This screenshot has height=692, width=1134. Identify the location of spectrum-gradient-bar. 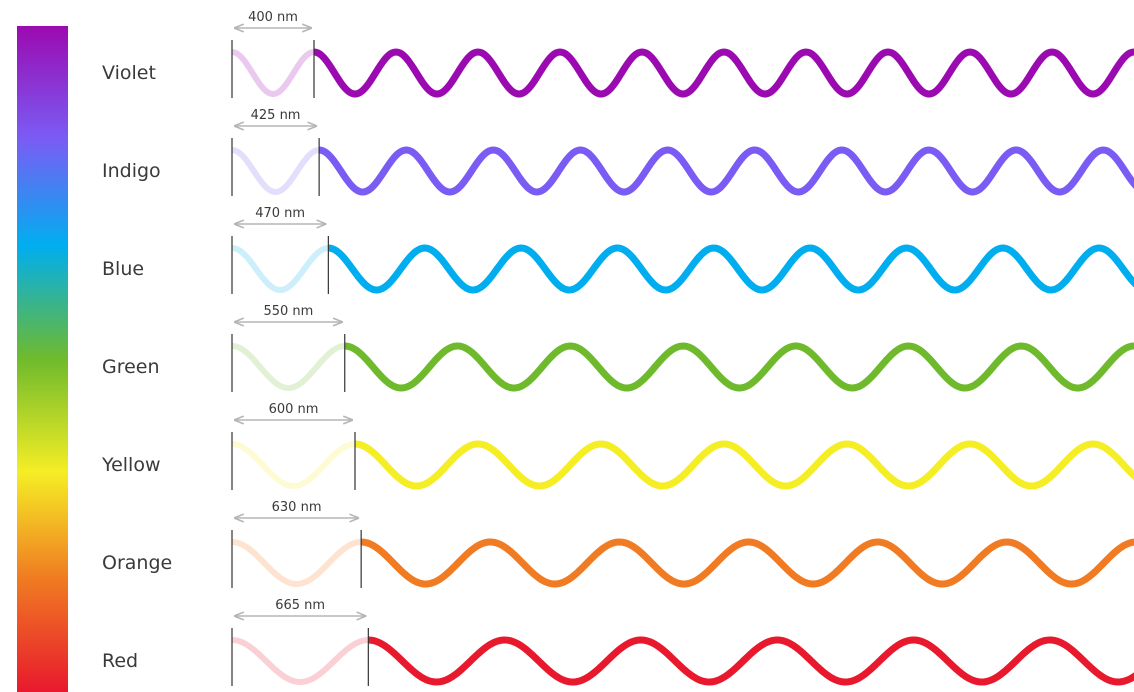
(42, 359).